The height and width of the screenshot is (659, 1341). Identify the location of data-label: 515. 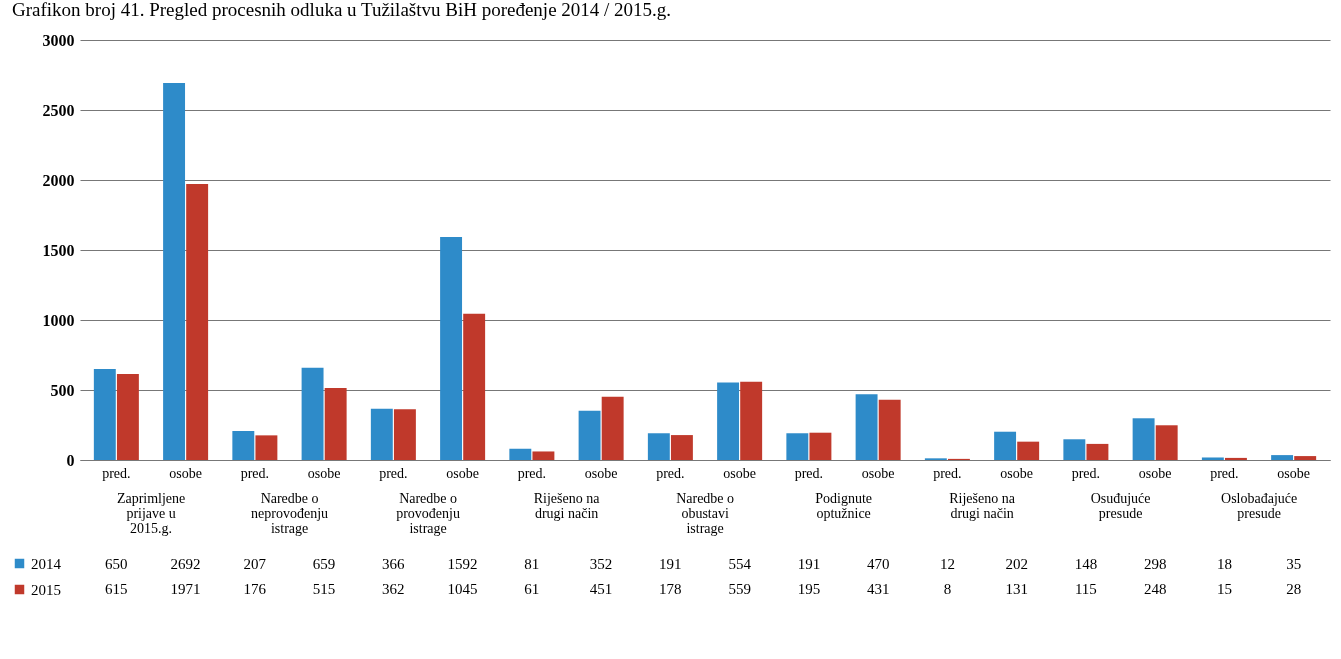
(324, 589).